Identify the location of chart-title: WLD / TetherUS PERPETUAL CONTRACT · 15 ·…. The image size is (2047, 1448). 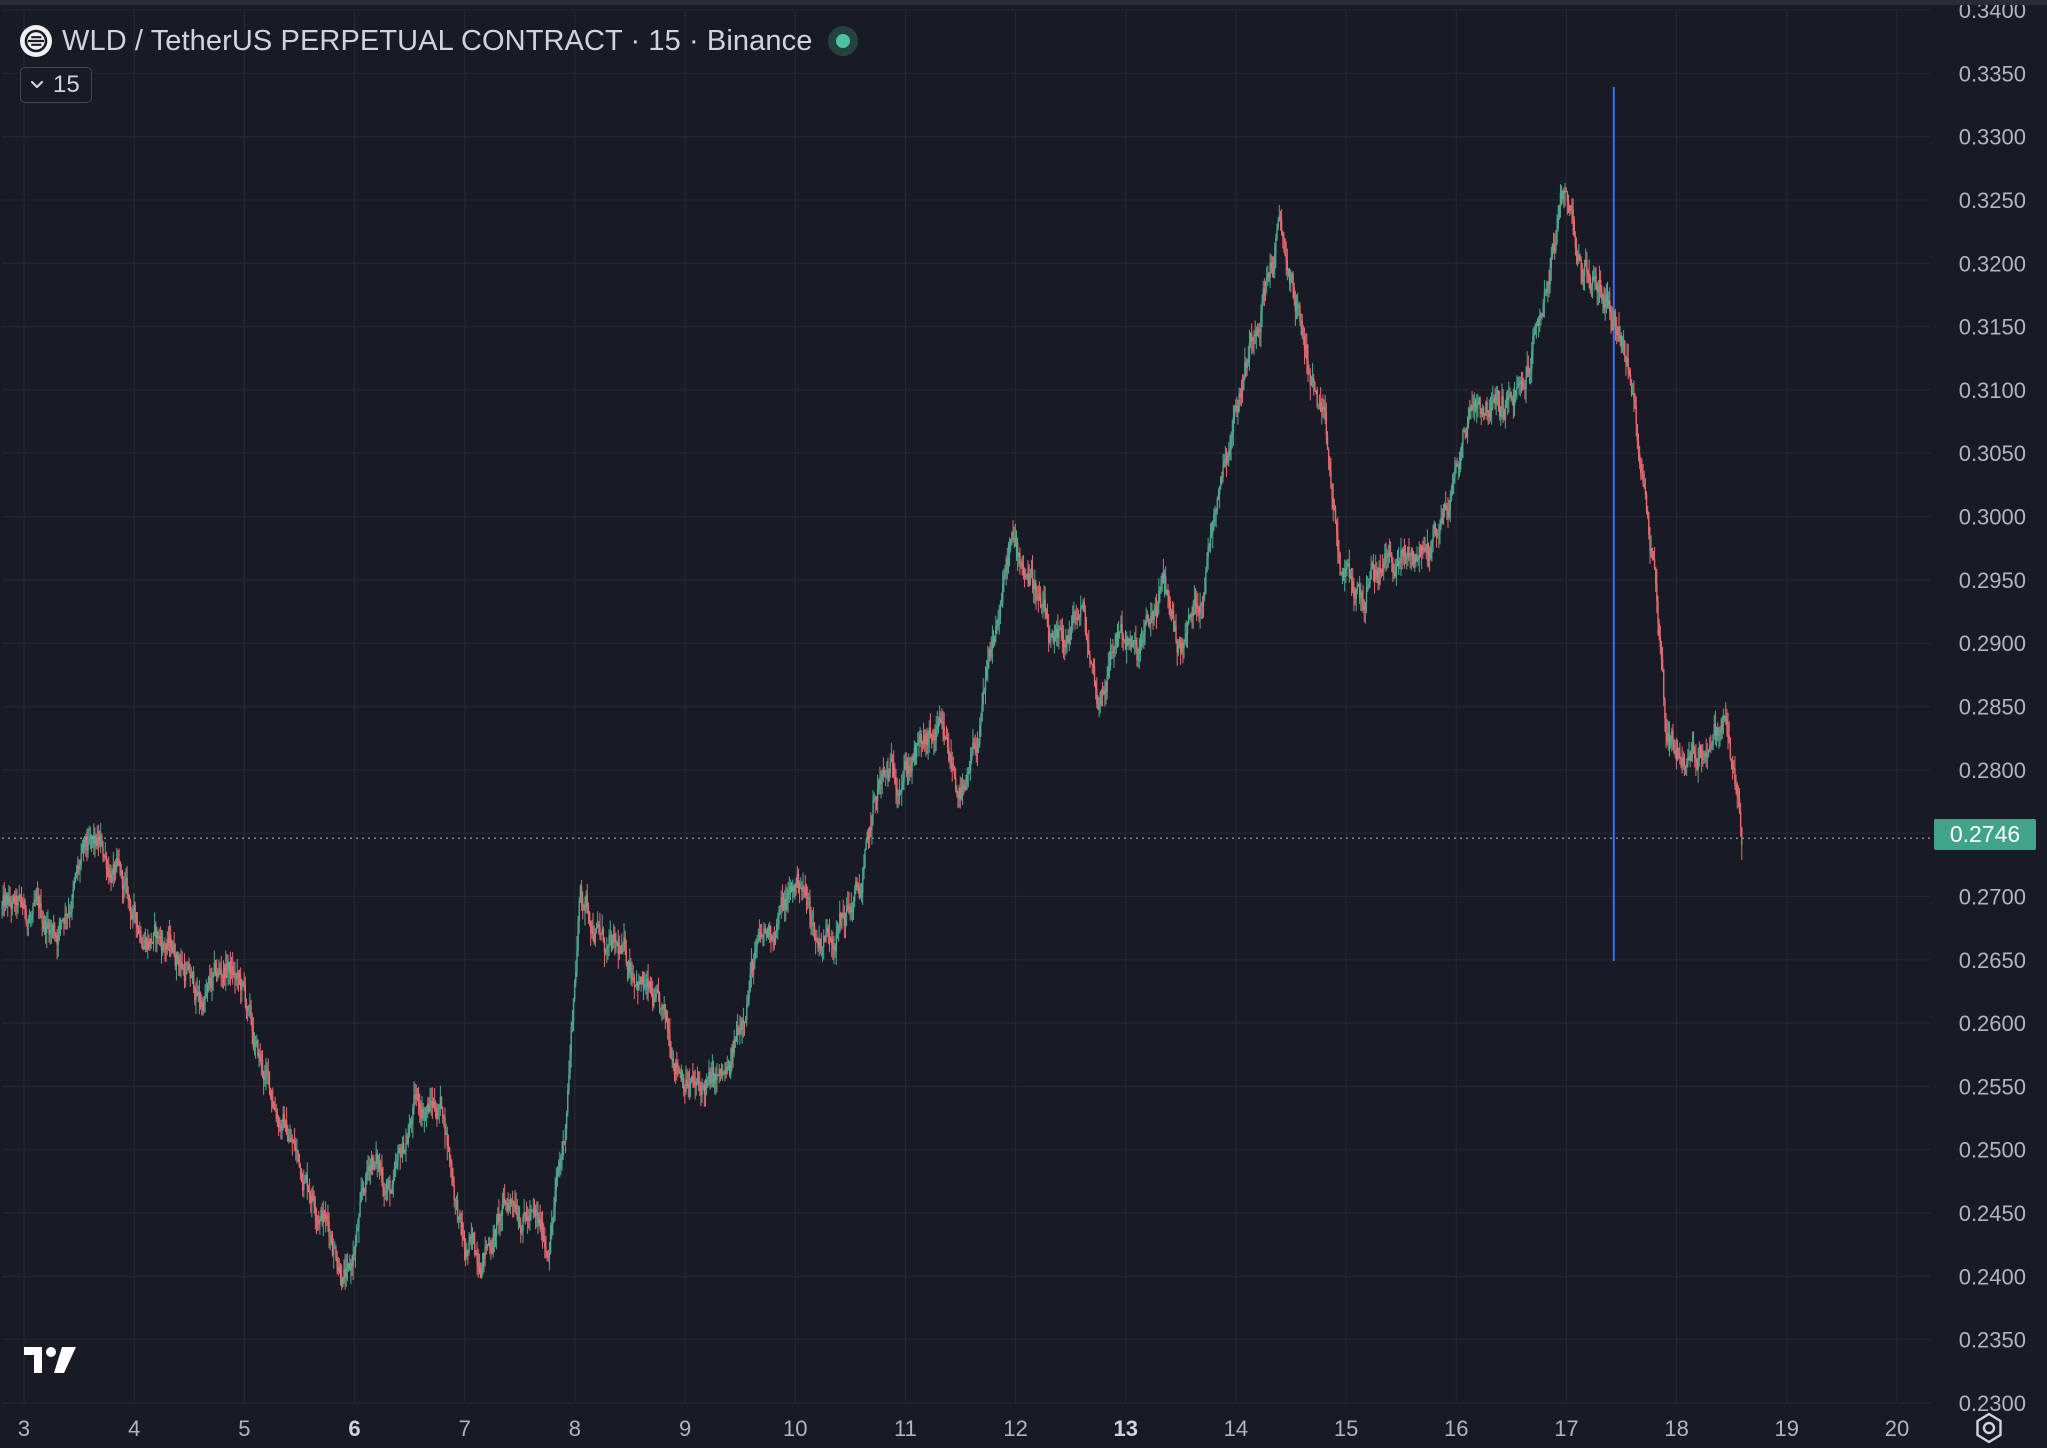
(437, 40).